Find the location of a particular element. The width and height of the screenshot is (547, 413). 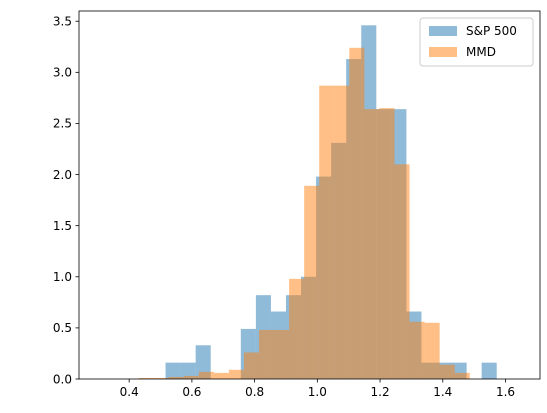

legend: S&P 500 MMD is located at coordinates (476, 42).